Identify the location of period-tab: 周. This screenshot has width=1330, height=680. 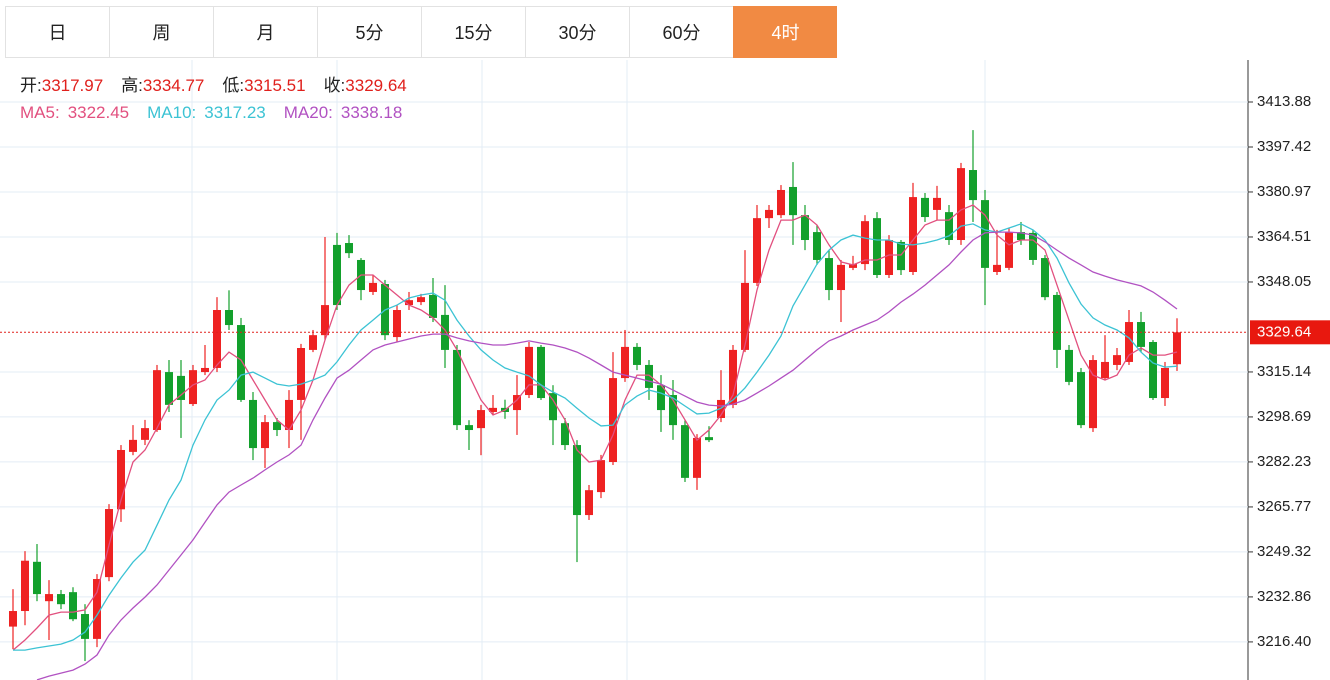
(161, 32).